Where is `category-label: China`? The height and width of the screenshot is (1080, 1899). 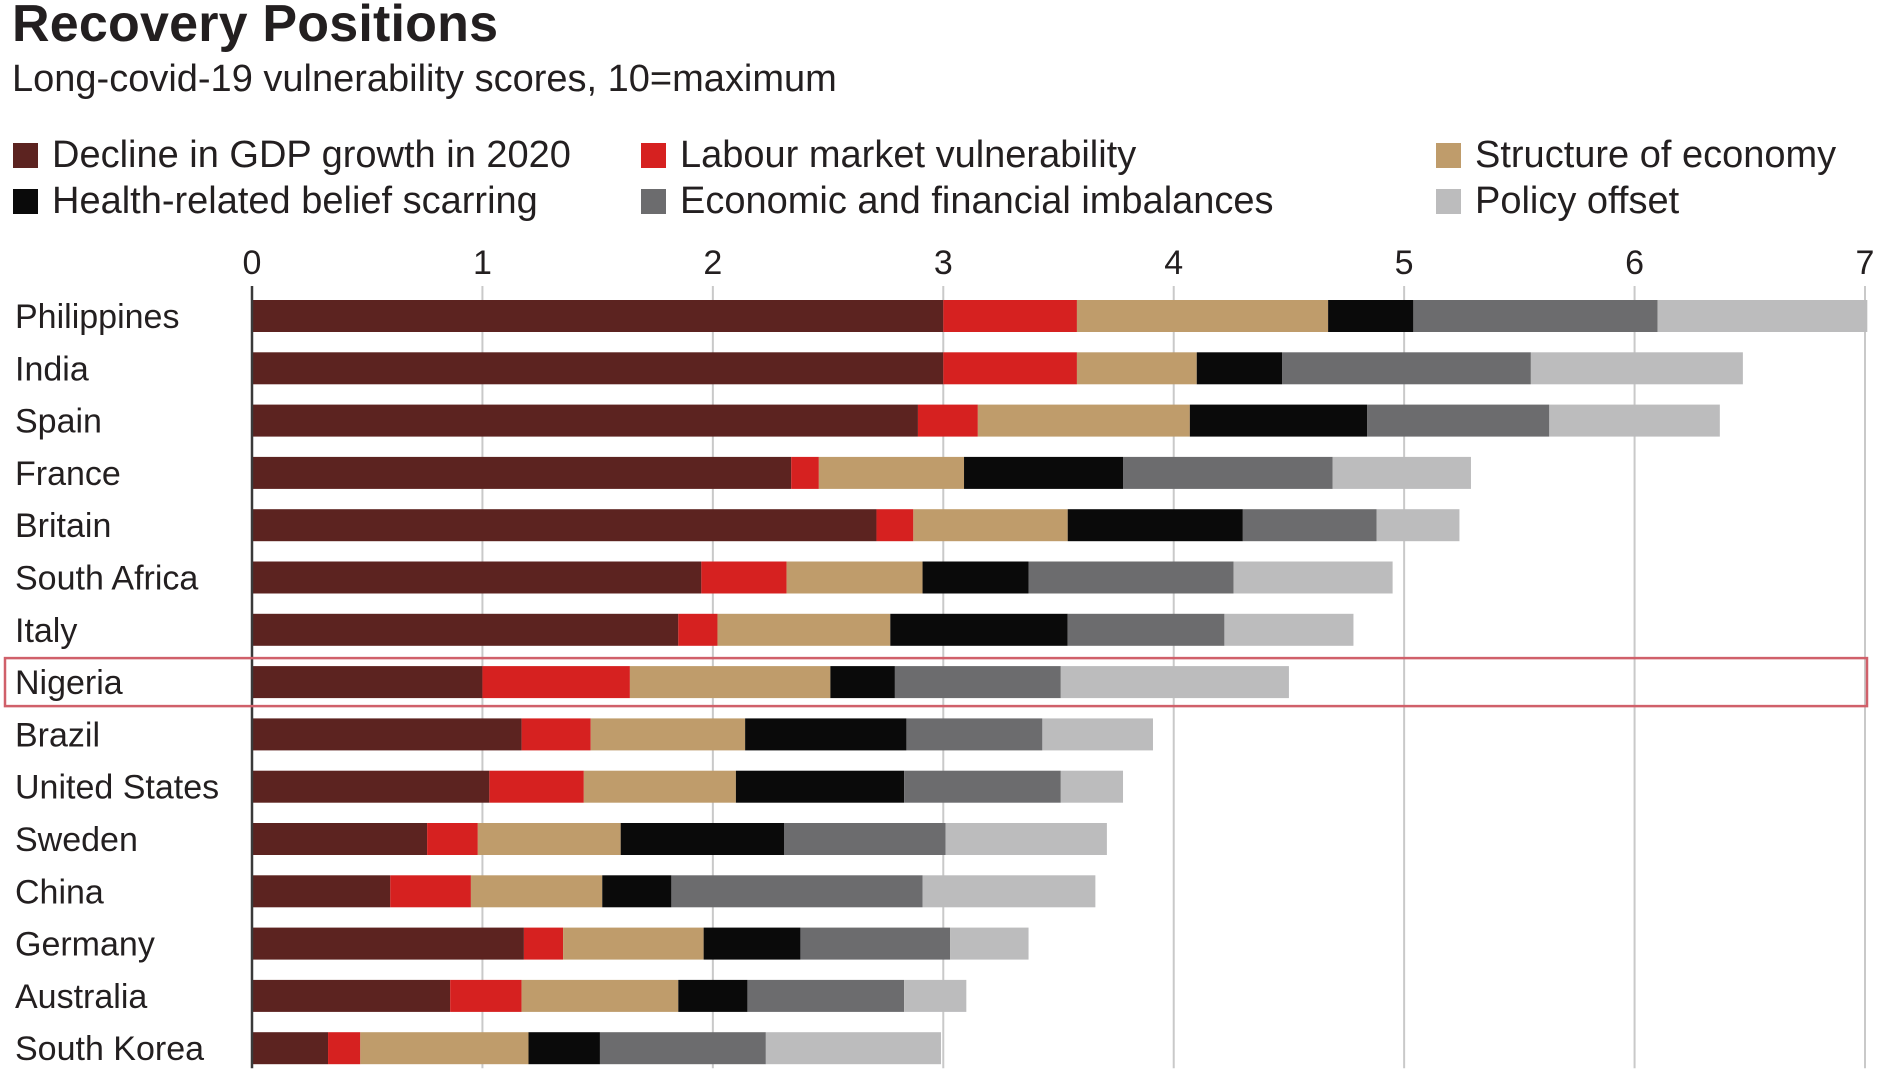
category-label: China is located at coordinates (59, 892).